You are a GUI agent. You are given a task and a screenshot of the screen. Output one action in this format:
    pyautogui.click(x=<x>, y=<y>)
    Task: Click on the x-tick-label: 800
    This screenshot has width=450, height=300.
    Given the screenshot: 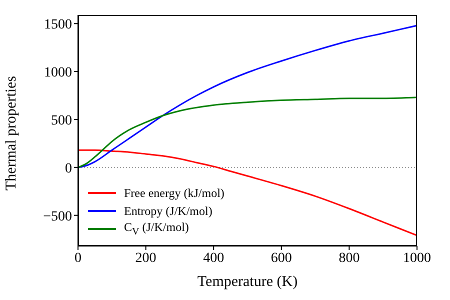 What is the action you would take?
    pyautogui.click(x=349, y=258)
    